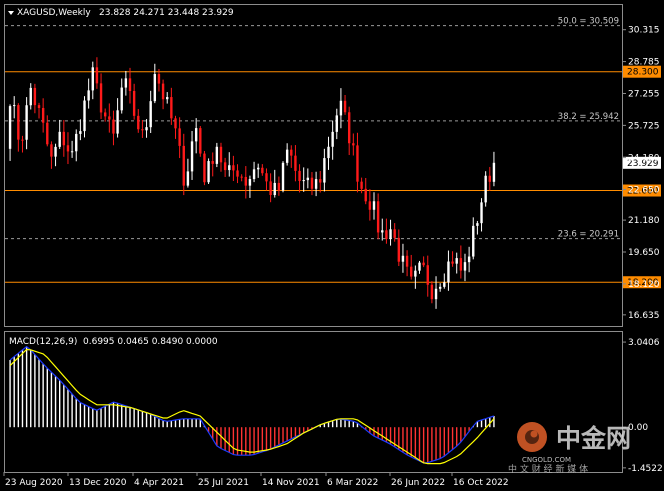 This screenshot has width=664, height=491. What do you see at coordinates (54, 13) in the screenshot?
I see `symbol-label: XAGUSD,Weekly` at bounding box center [54, 13].